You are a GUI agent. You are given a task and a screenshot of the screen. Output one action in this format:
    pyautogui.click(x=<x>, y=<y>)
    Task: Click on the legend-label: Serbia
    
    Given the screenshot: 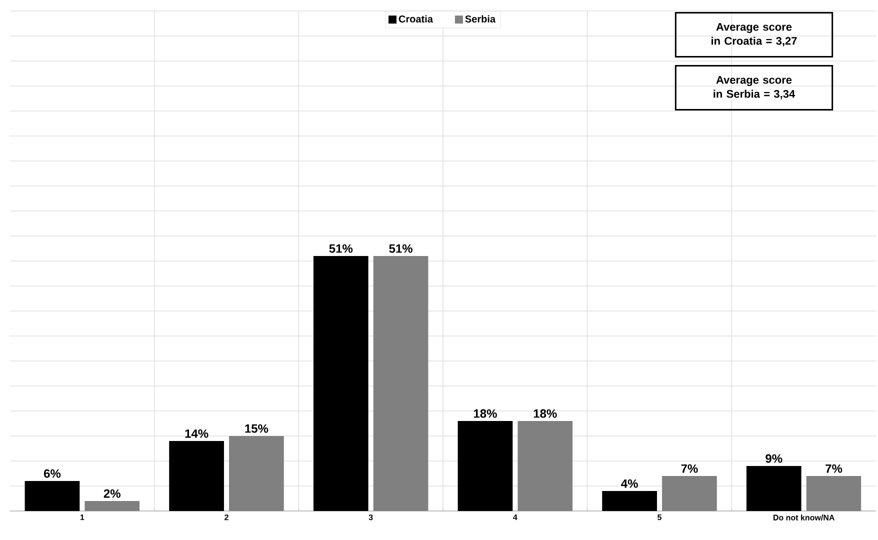 What is the action you would take?
    pyautogui.click(x=480, y=19)
    